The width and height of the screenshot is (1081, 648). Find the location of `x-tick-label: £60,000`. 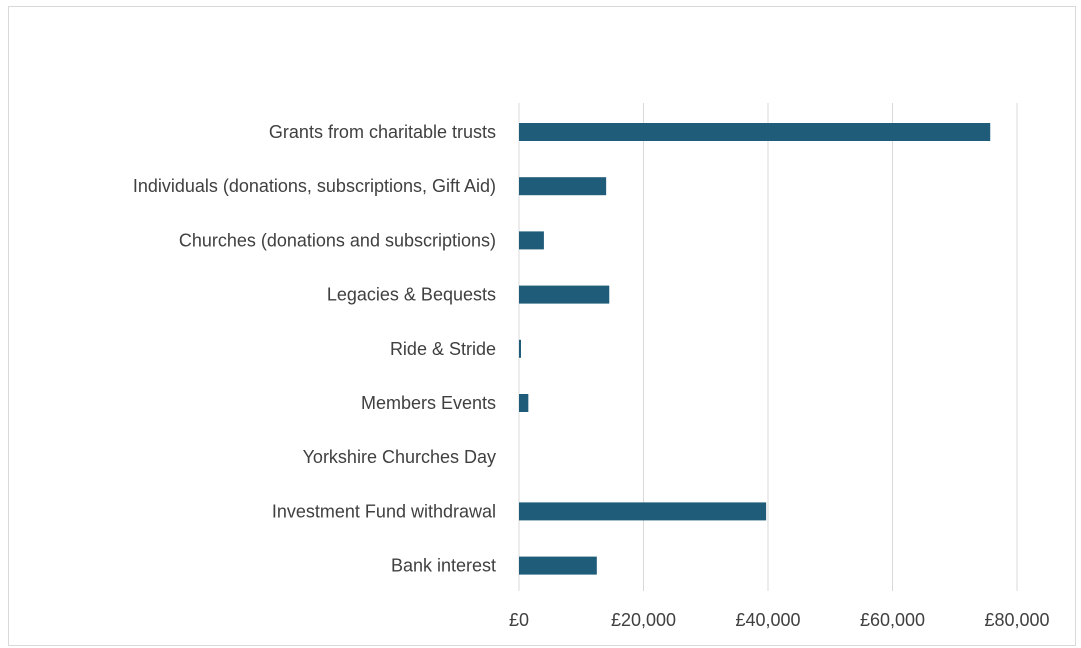

x-tick-label: £60,000 is located at coordinates (892, 620).